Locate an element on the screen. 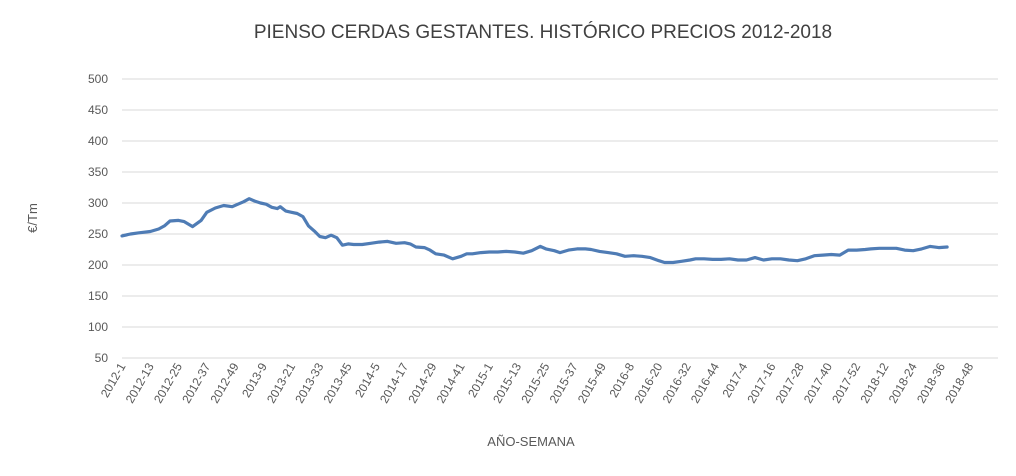 The height and width of the screenshot is (476, 1016). x-tick-label: 2013-9 is located at coordinates (254, 380).